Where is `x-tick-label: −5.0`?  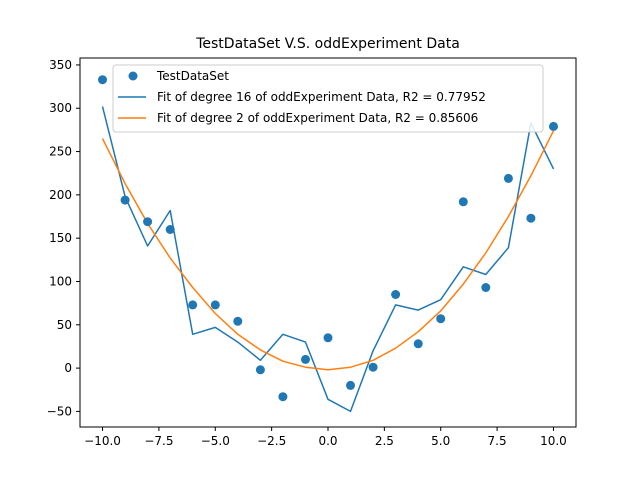 x-tick-label: −5.0 is located at coordinates (215, 441).